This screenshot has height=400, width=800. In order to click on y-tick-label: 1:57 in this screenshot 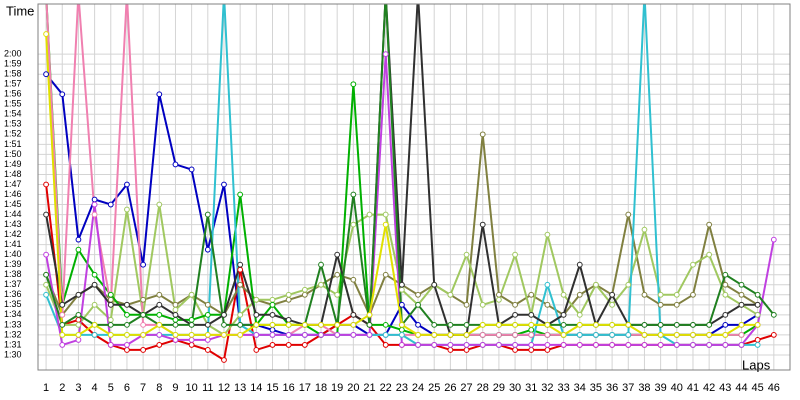, I will do `click(13, 84)`.